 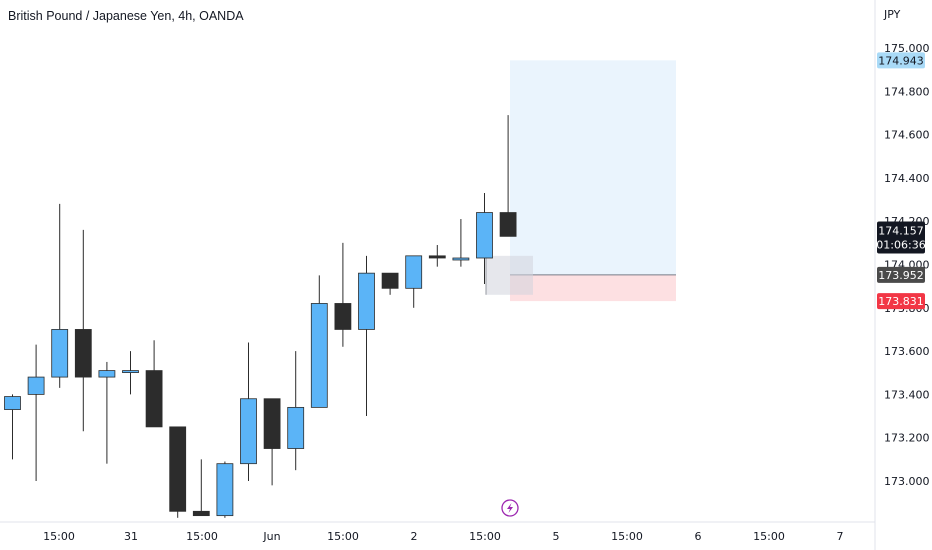 I want to click on y-tick-label: 173.200, so click(x=907, y=438).